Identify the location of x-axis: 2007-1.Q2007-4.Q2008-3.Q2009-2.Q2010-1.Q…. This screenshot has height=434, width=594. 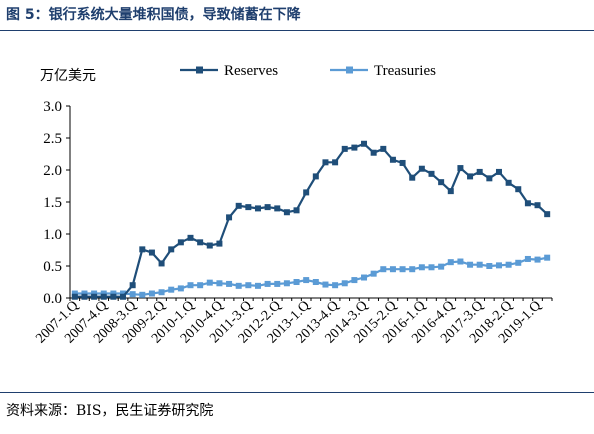
(293, 322).